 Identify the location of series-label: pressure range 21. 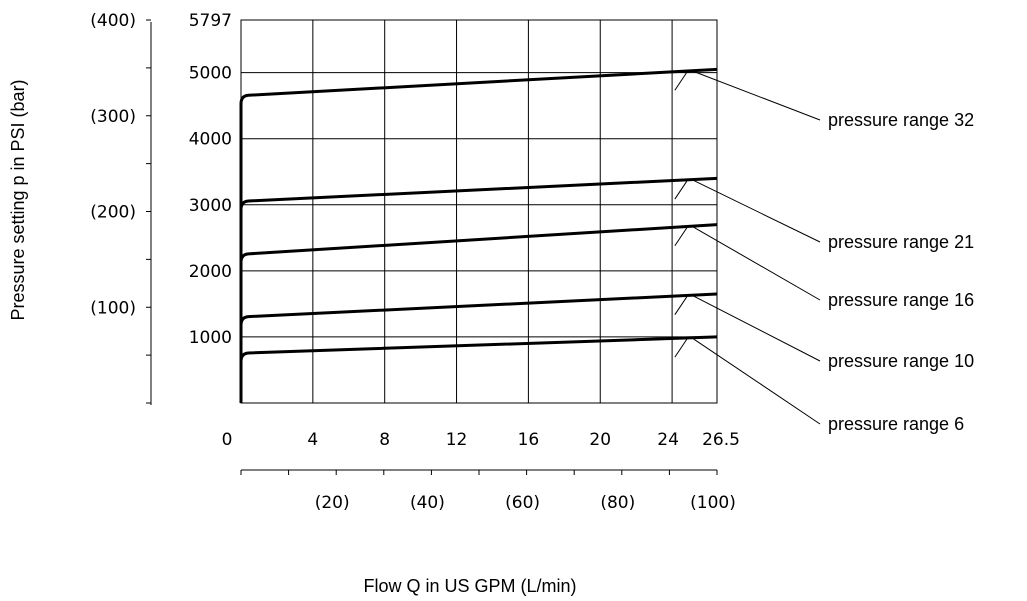
(901, 242).